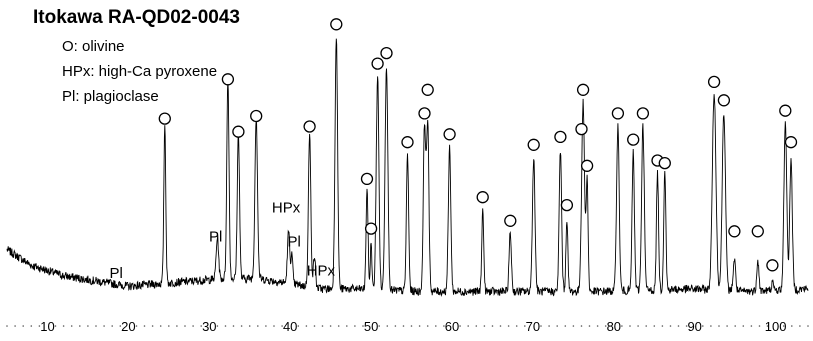 The height and width of the screenshot is (341, 813). Describe the element at coordinates (93, 46) in the screenshot. I see `legend-entry-olivine: O: olivine` at that location.